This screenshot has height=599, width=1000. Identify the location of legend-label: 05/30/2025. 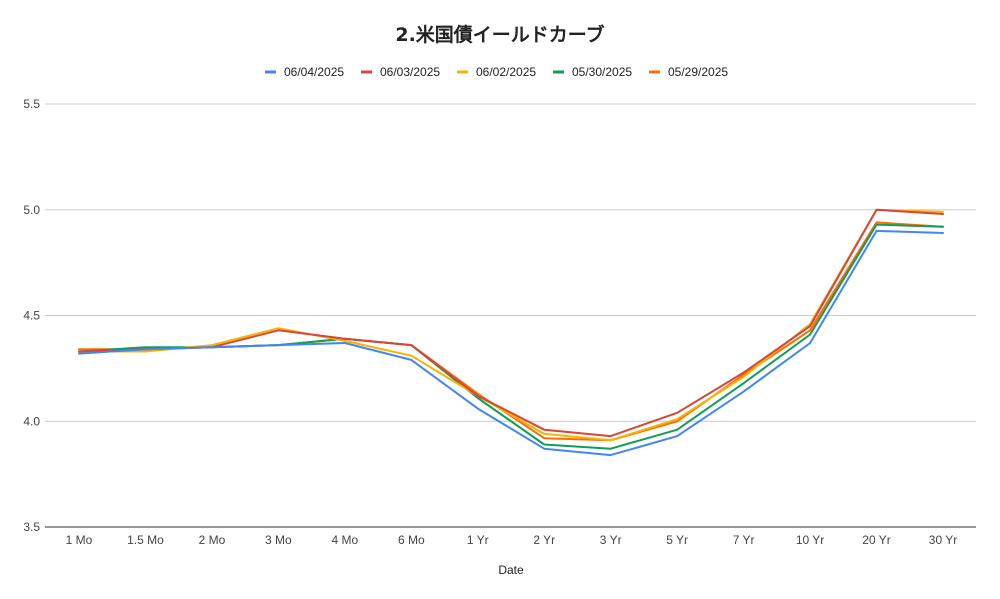
(602, 72).